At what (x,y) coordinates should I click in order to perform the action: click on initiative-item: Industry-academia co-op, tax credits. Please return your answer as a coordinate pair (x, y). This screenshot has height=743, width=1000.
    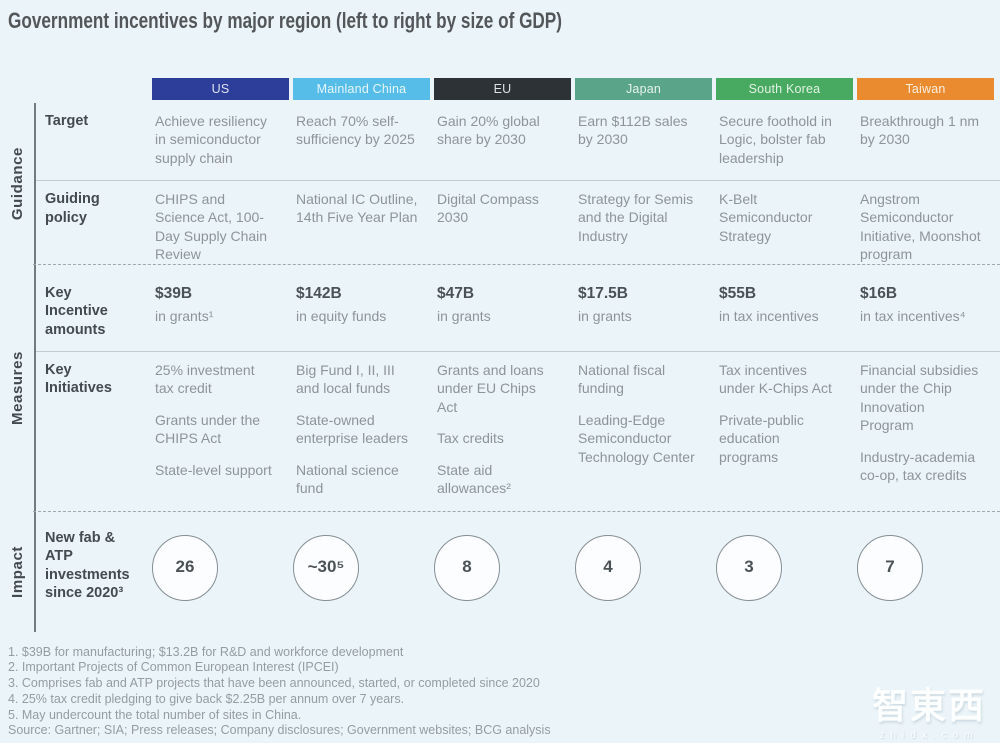
    Looking at the image, I should click on (918, 466).